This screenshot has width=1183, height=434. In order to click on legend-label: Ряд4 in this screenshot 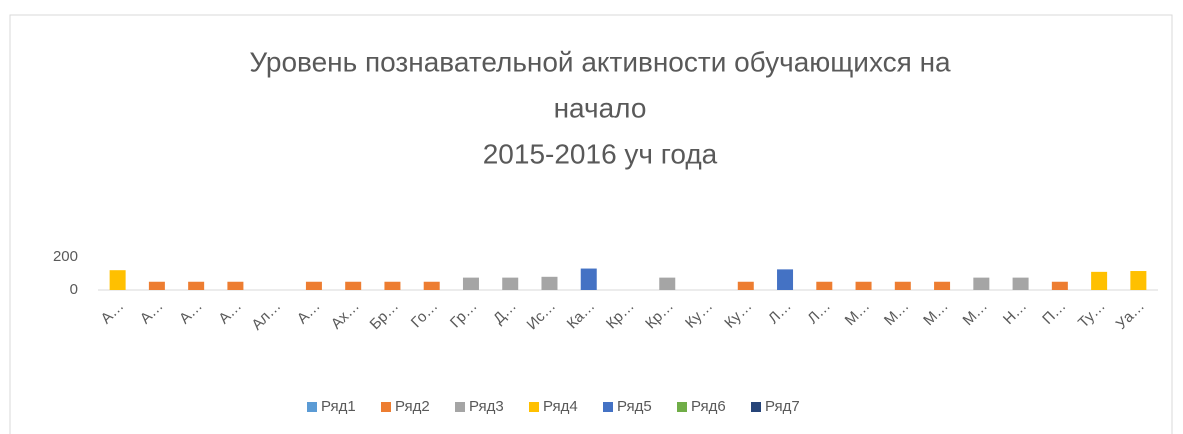, I will do `click(560, 406)`.